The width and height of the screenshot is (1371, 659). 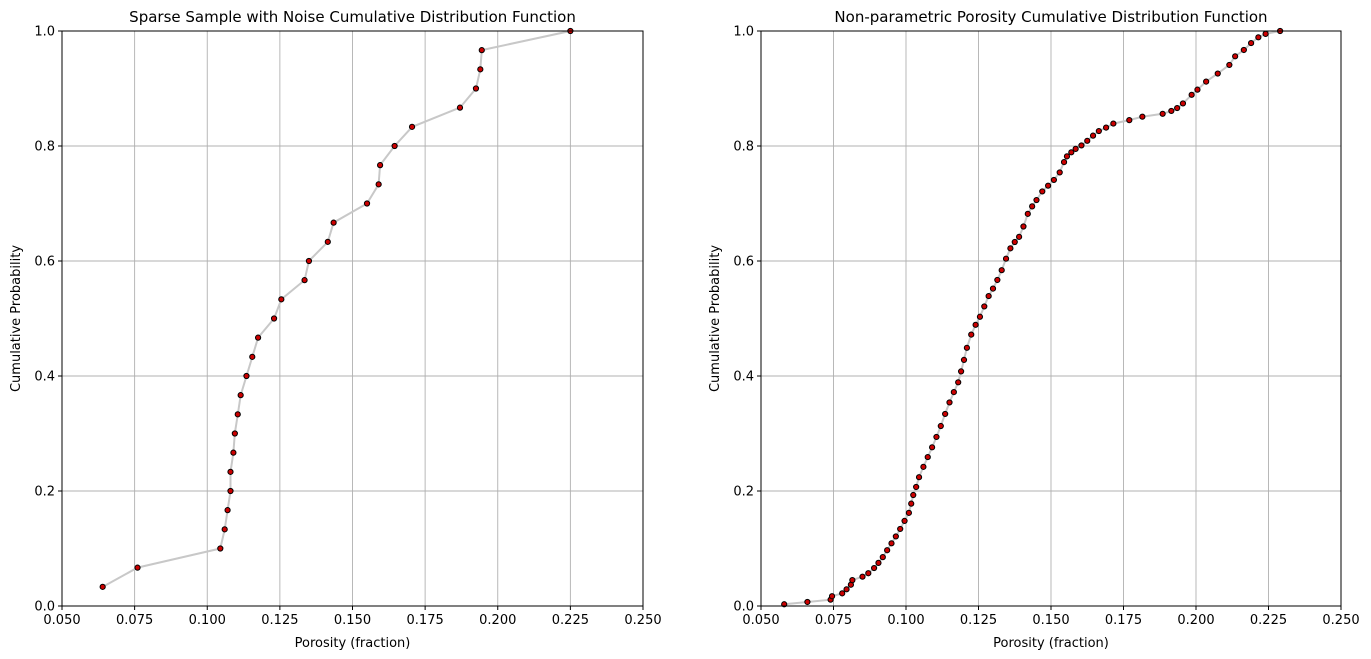 What do you see at coordinates (279, 620) in the screenshot?
I see `x-tick-label: 0.125` at bounding box center [279, 620].